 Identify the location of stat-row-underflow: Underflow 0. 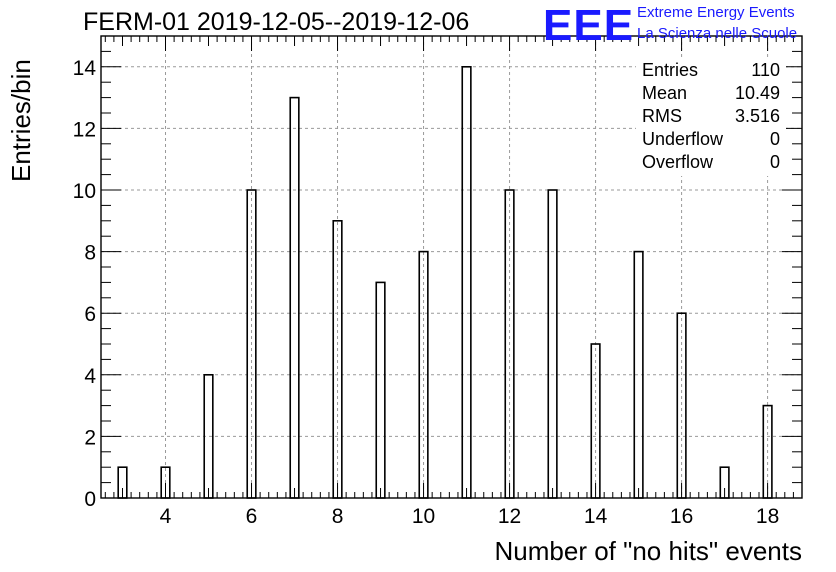
(711, 140).